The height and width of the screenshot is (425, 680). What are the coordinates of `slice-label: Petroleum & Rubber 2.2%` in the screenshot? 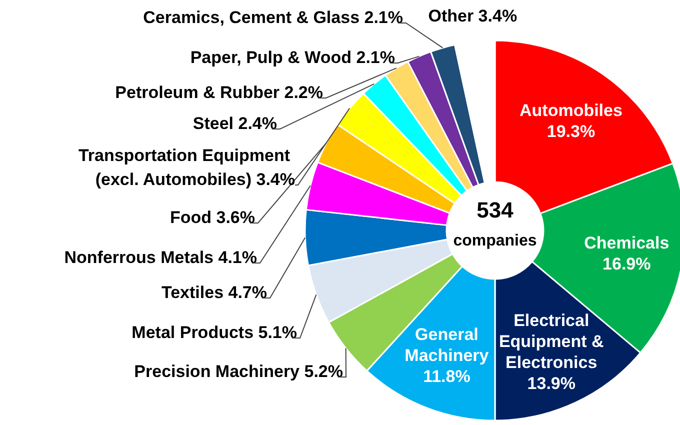 It's located at (219, 92).